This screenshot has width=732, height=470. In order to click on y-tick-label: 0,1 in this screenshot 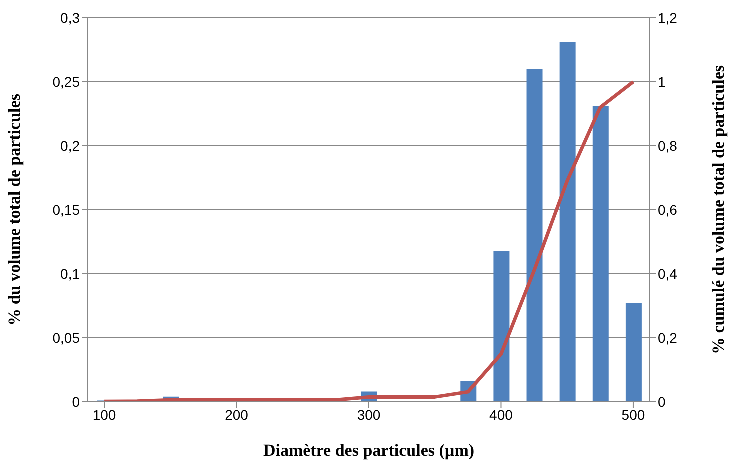, I will do `click(70, 274)`.